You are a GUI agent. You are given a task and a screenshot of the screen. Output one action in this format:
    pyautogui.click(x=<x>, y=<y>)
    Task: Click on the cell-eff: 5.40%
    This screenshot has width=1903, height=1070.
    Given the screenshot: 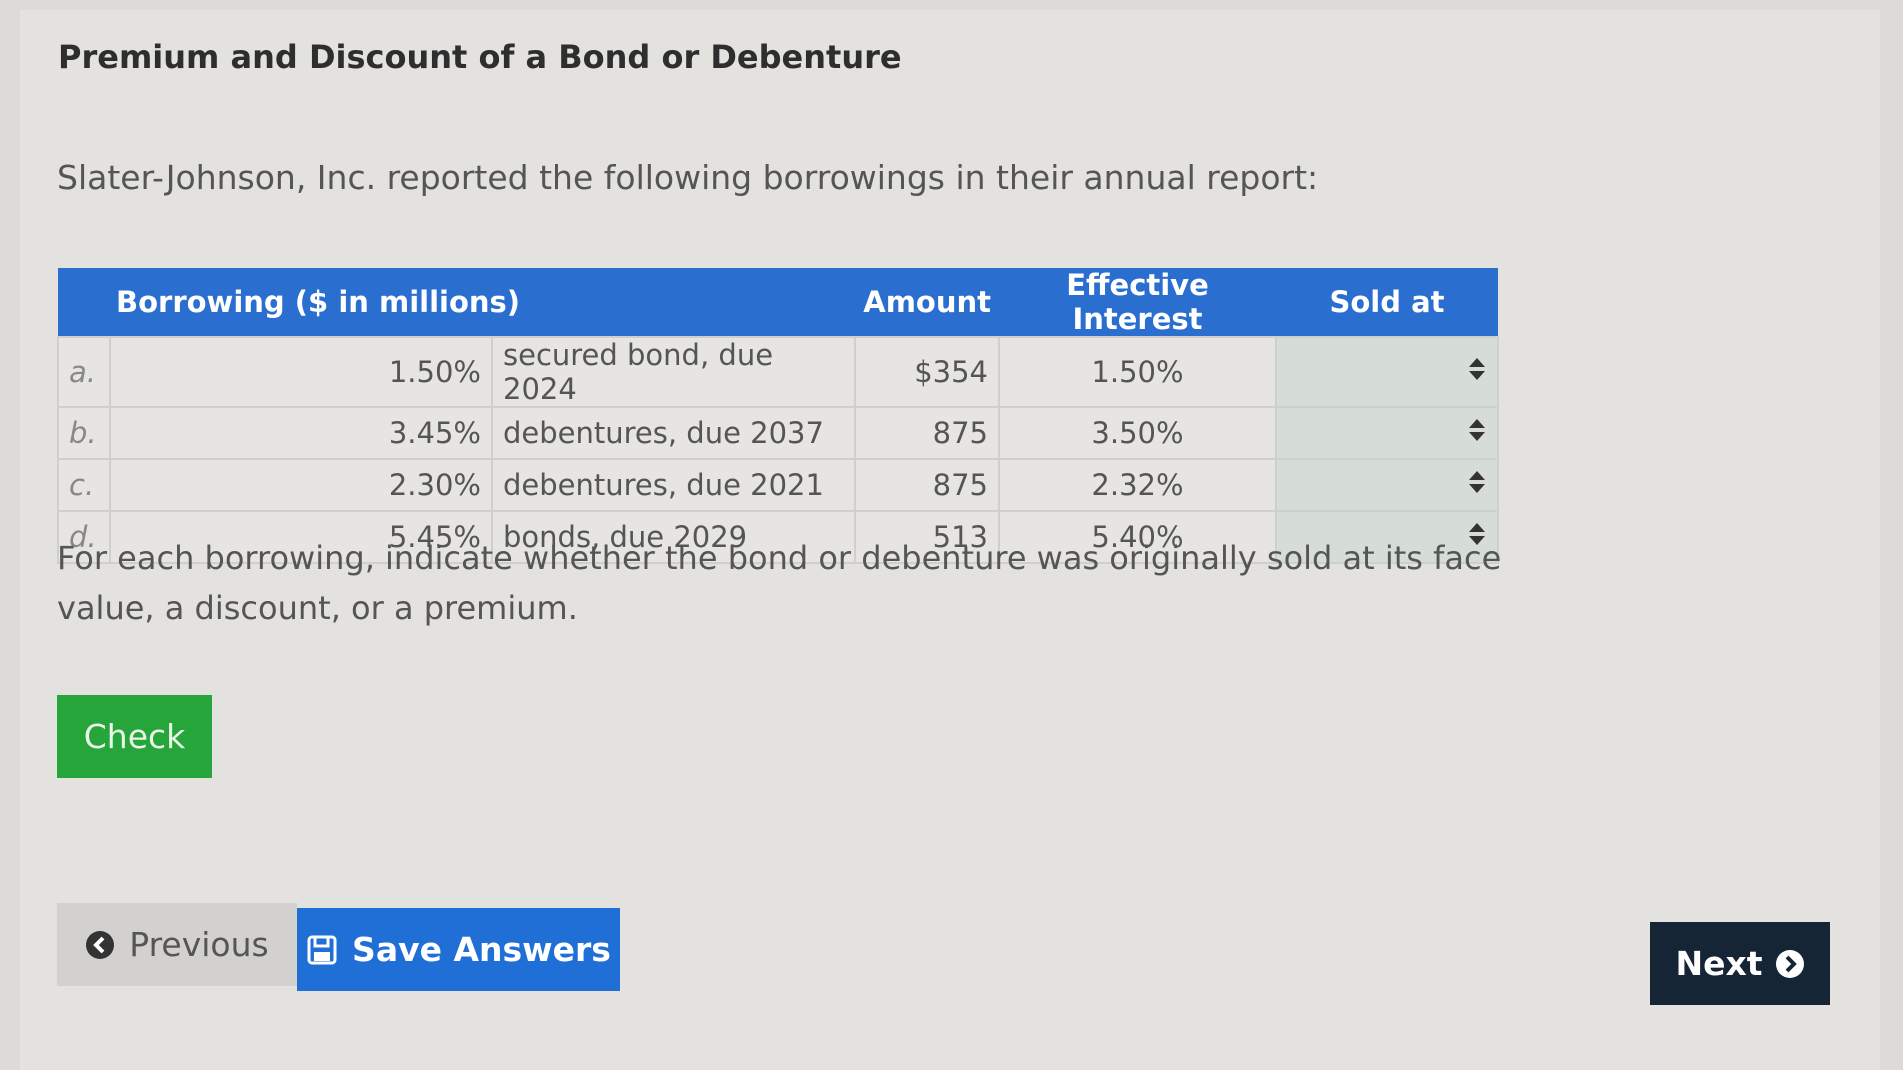 What is the action you would take?
    pyautogui.click(x=1137, y=537)
    